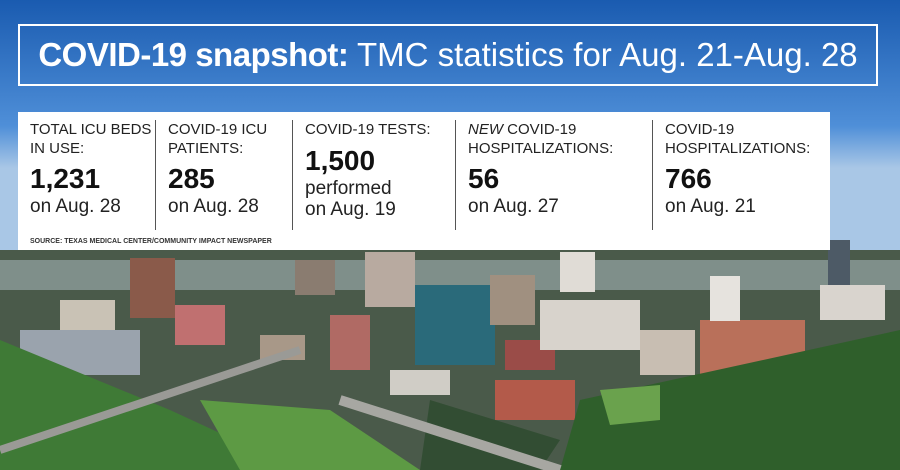  Describe the element at coordinates (218, 139) in the screenshot. I see `stat-label: COVID-19 ICU PATIENTS:` at that location.